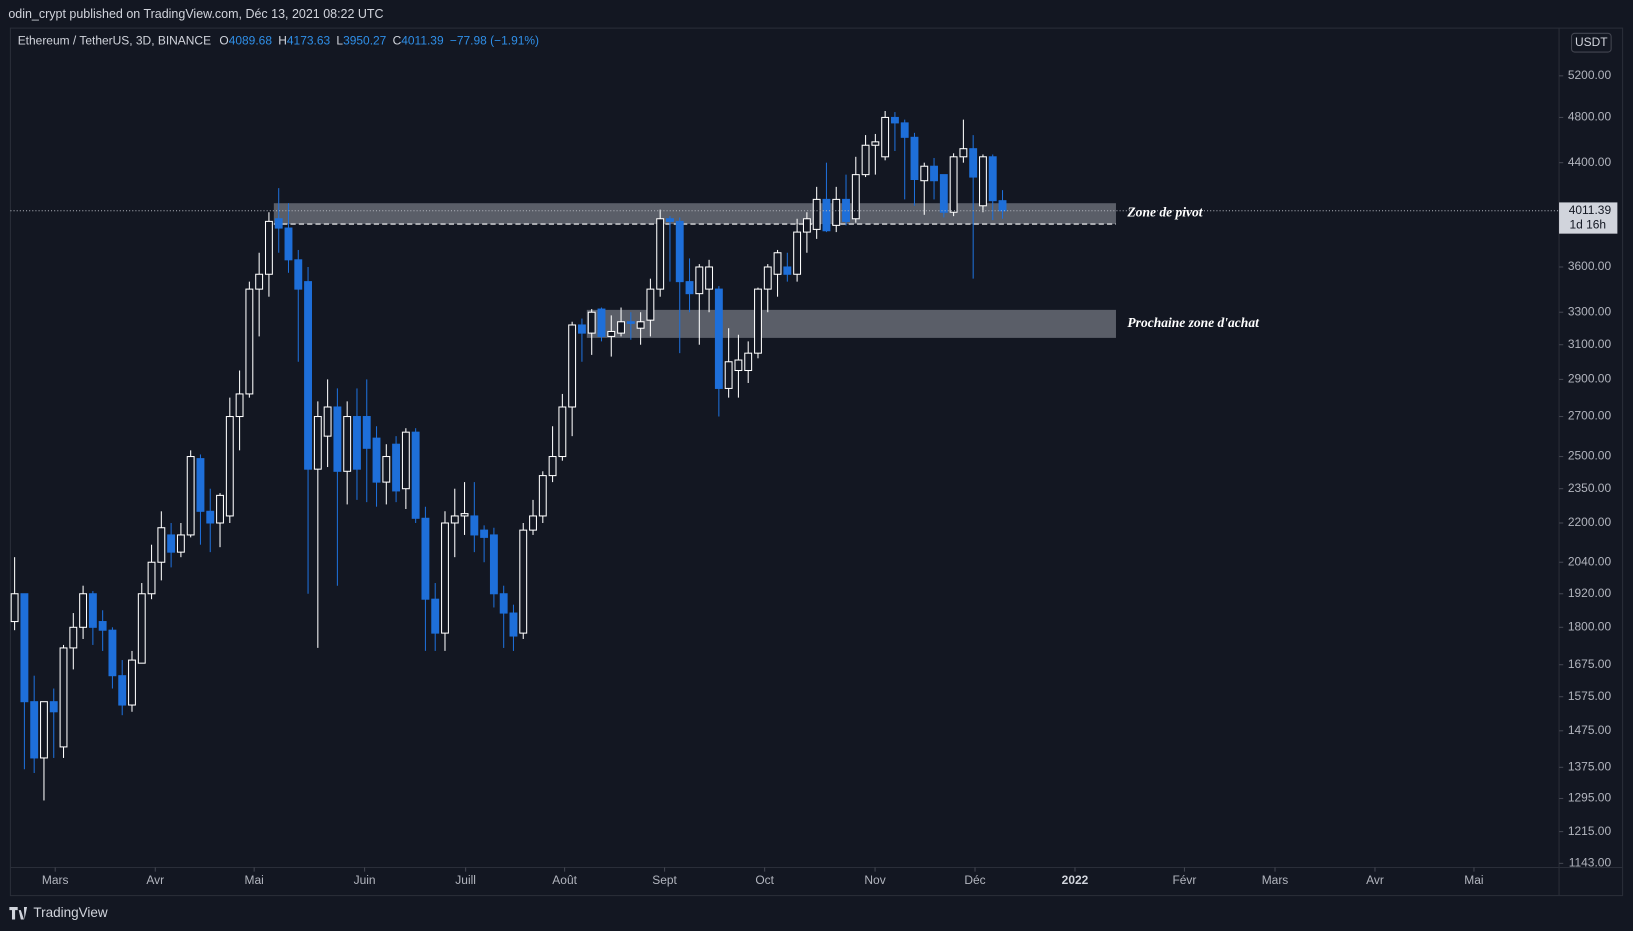 The width and height of the screenshot is (1633, 931). I want to click on x-tick-label: Avr, so click(155, 880).